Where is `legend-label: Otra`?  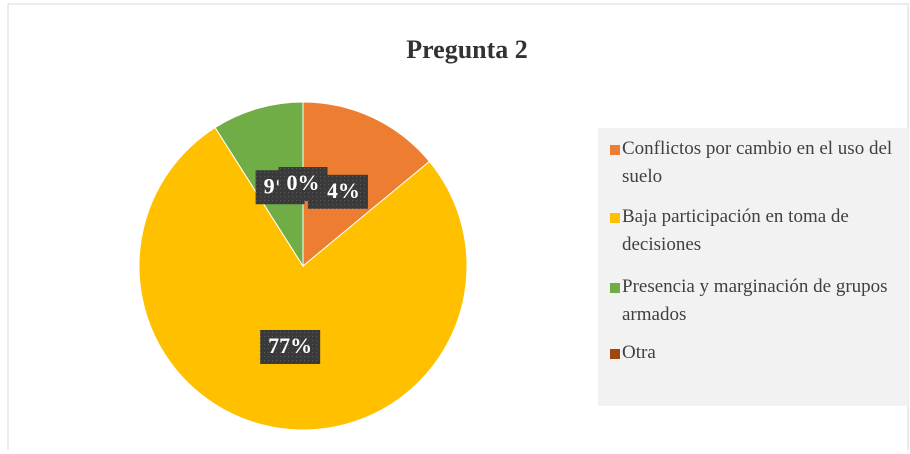 legend-label: Otra is located at coordinates (639, 352).